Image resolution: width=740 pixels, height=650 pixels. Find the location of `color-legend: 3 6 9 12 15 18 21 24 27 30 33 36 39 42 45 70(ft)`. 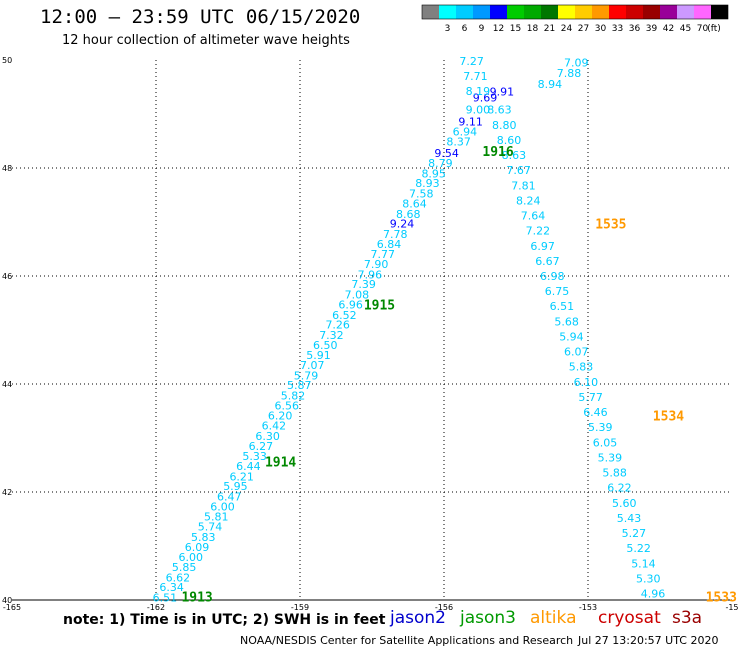

color-legend: 3 6 9 12 15 18 21 24 27 30 33 36 39 42 45 70(ft) is located at coordinates (575, 19).